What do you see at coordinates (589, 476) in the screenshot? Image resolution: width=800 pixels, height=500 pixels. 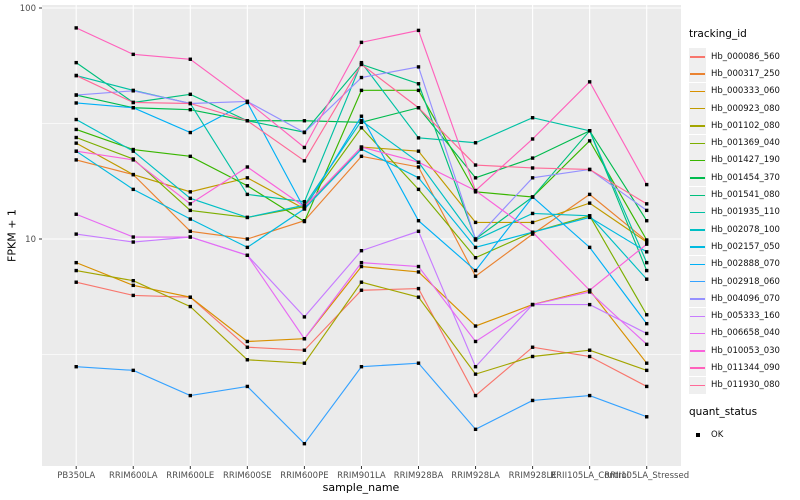 I see `x-tick-label: RRII105LA_Control` at bounding box center [589, 476].